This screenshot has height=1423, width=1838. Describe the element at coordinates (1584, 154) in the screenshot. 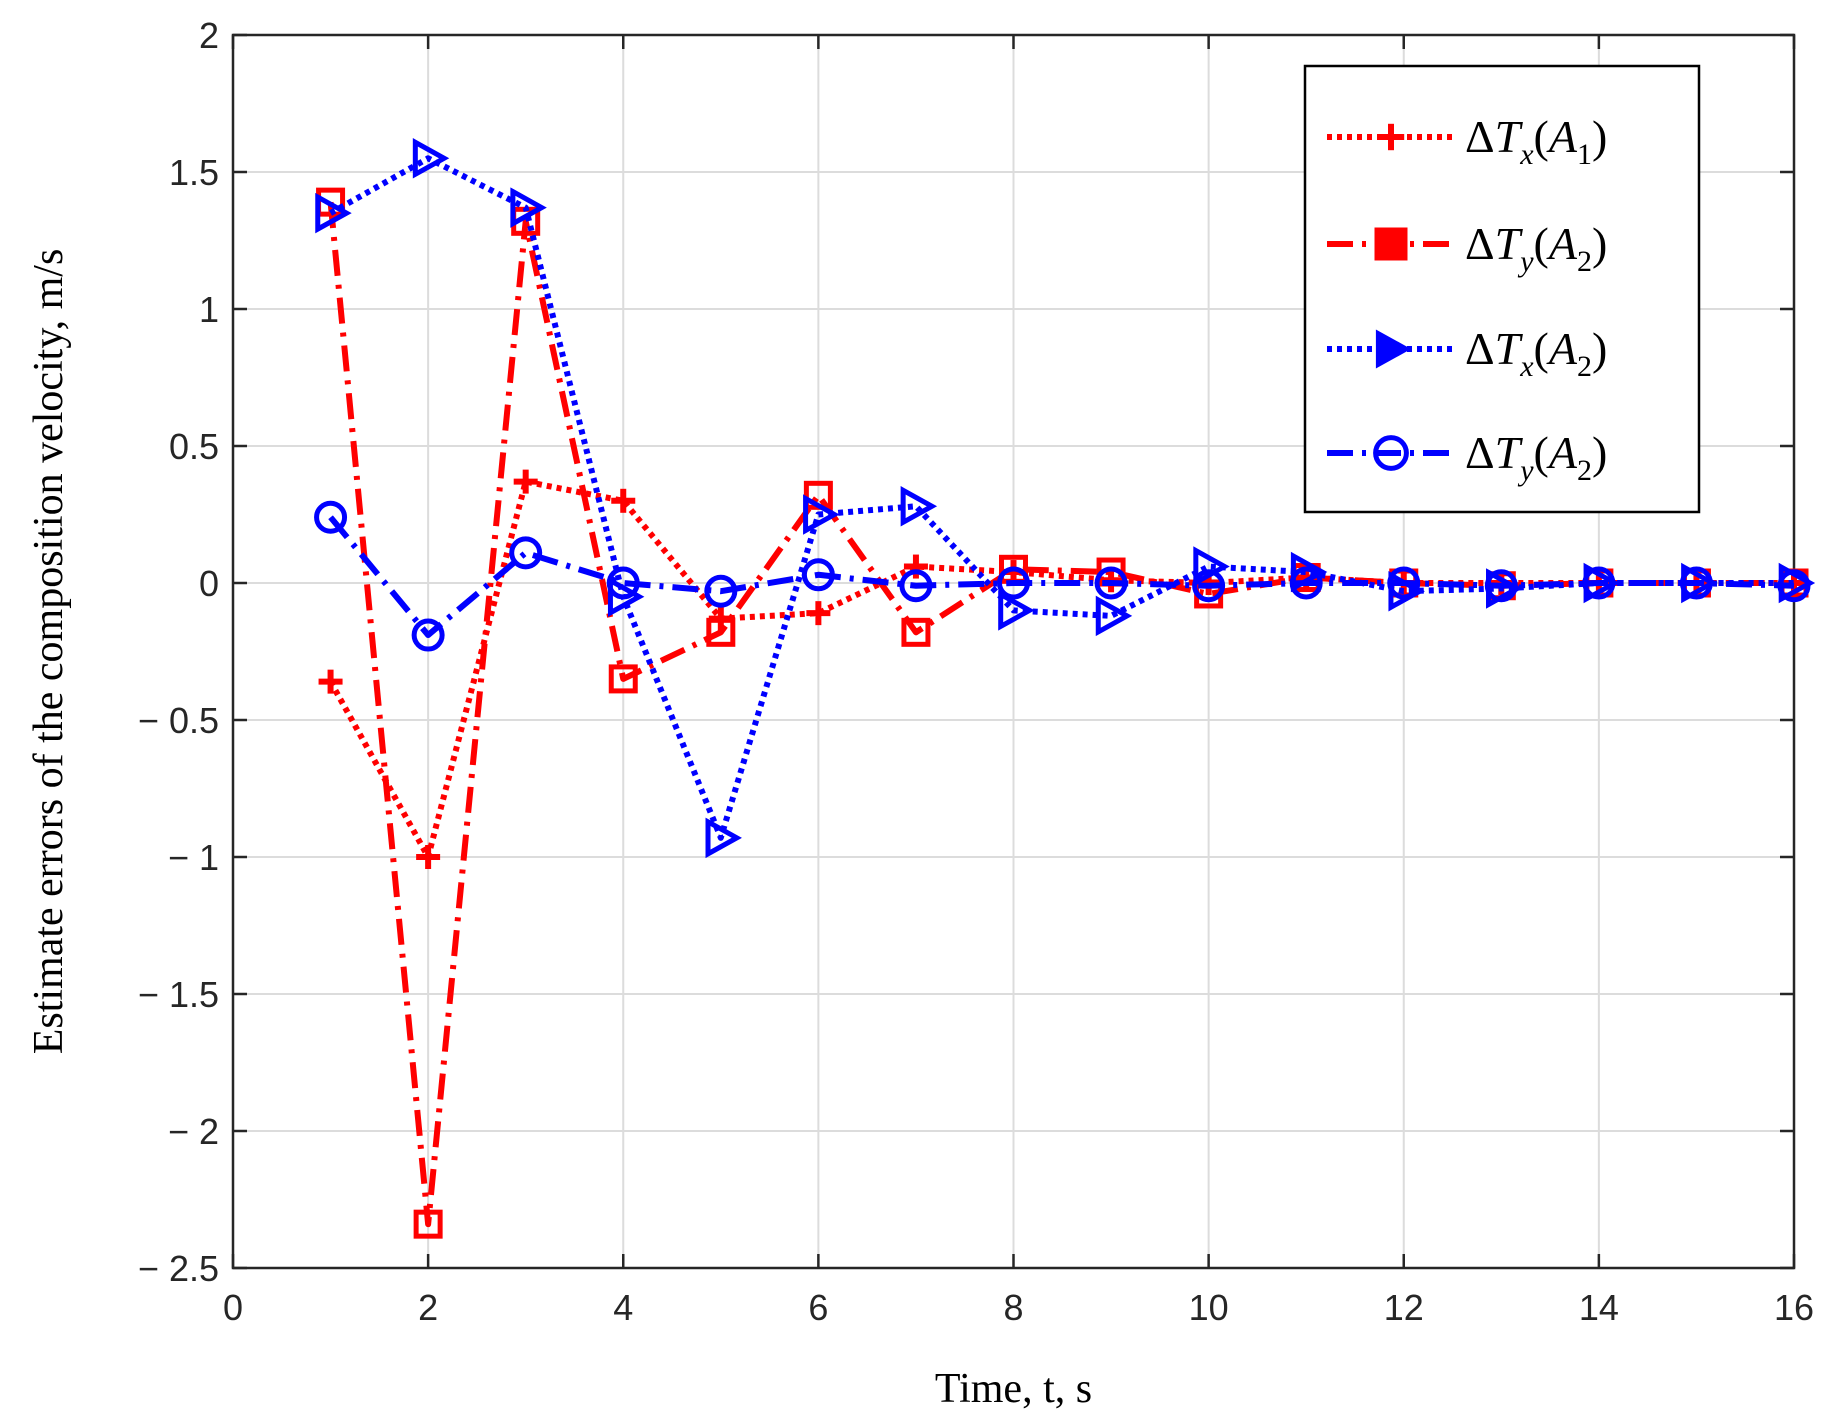

I see `legend-label-part: 1` at that location.